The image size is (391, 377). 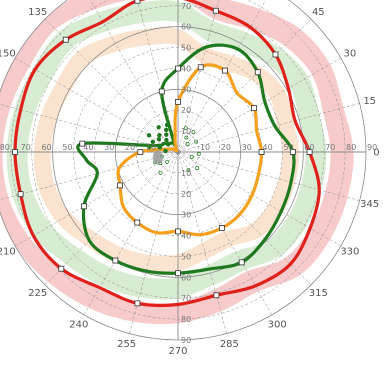 What do you see at coordinates (330, 147) in the screenshot?
I see `ring-label-70-0: 70` at bounding box center [330, 147].